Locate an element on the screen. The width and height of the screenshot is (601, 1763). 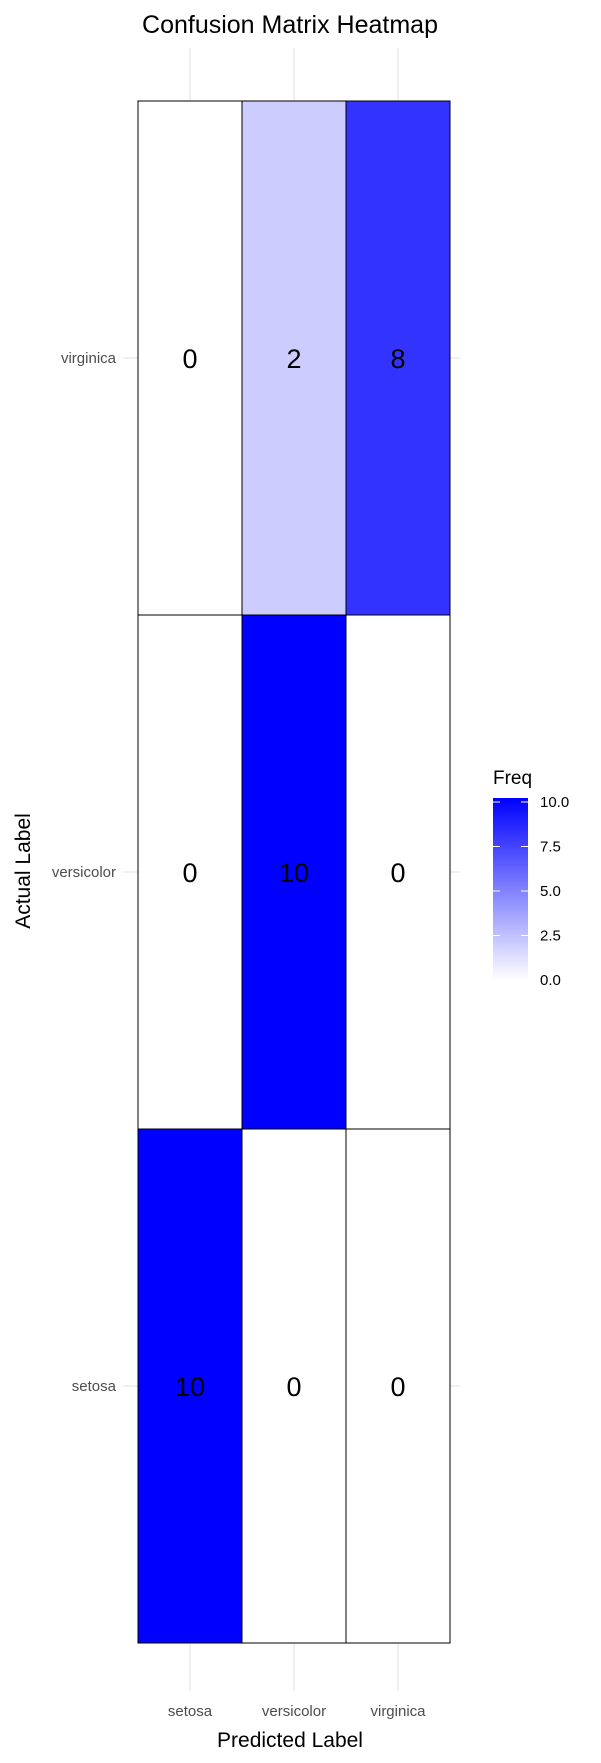
legend-title: Freq is located at coordinates (512, 778).